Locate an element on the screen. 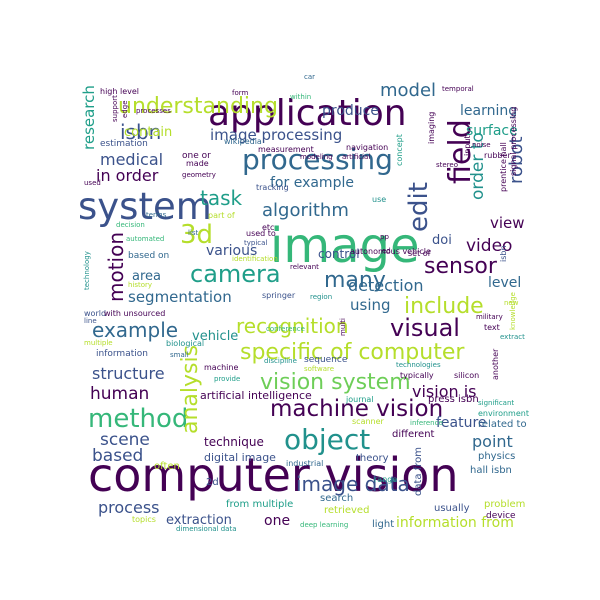 This screenshot has width=600, height=600. word-technique: technique is located at coordinates (234, 442).